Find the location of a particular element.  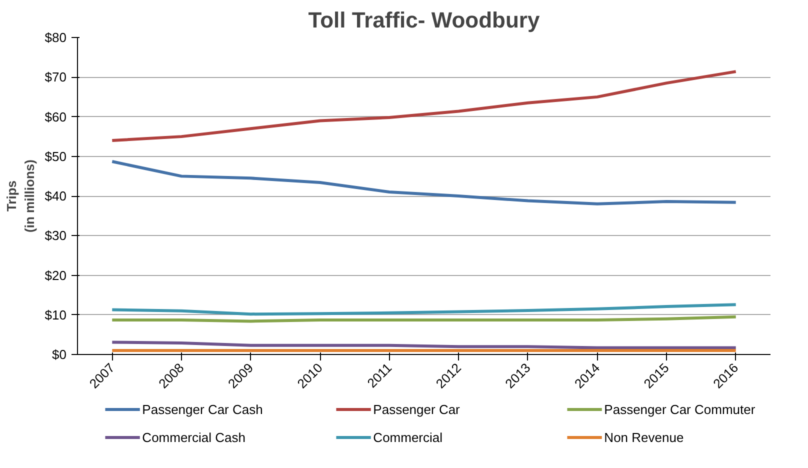

y-tick-label: $40 is located at coordinates (55, 196).